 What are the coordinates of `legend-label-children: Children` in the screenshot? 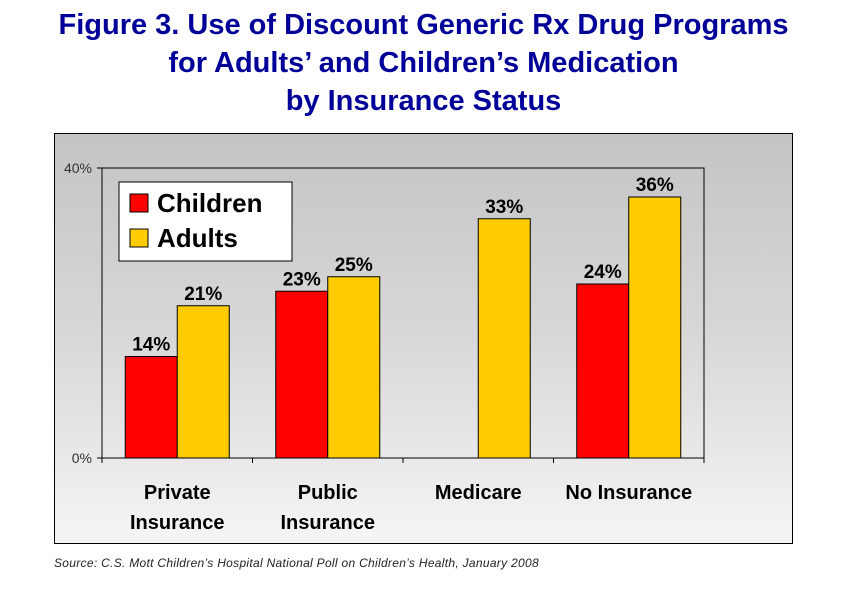 It's located at (209, 203).